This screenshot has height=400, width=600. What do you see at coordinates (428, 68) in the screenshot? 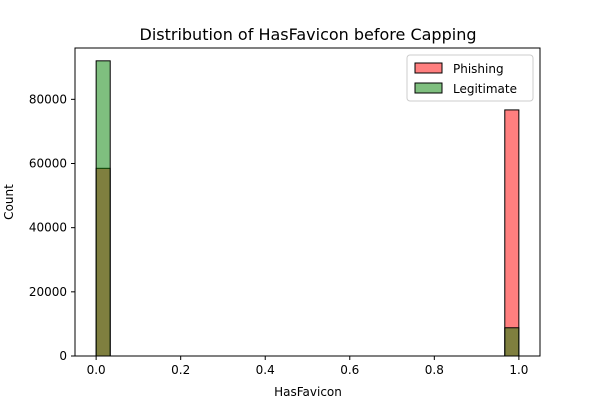
I see `legend-swatch-phishing` at bounding box center [428, 68].